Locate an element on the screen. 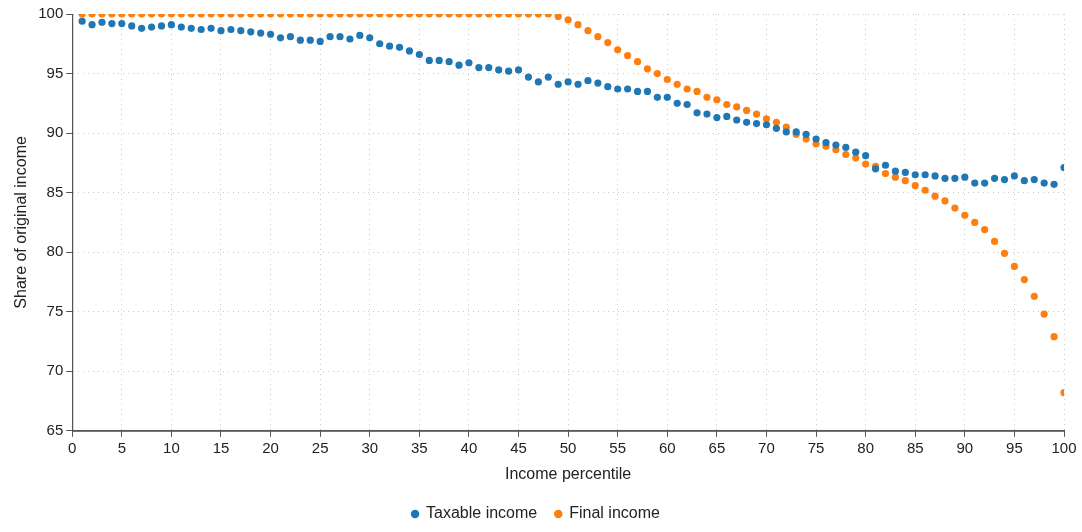  x-axis-title: Income percentile is located at coordinates (568, 473).